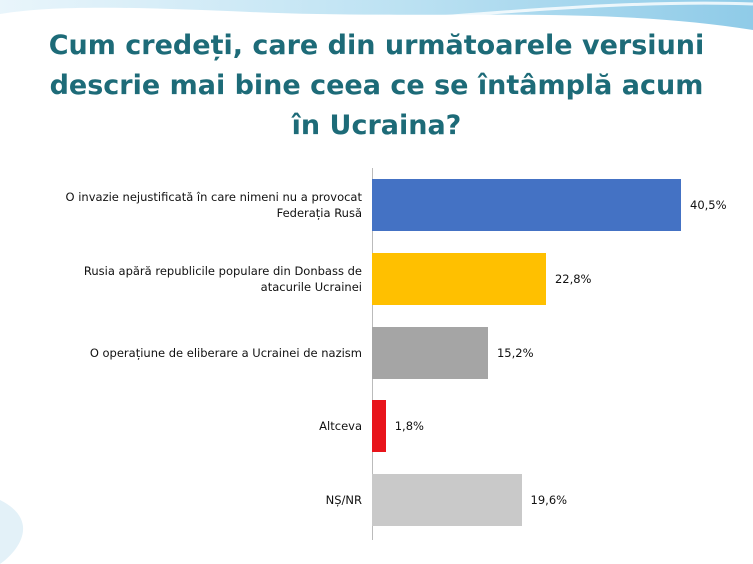 The height and width of the screenshot is (564, 753). I want to click on value-label: 40,5%, so click(708, 205).